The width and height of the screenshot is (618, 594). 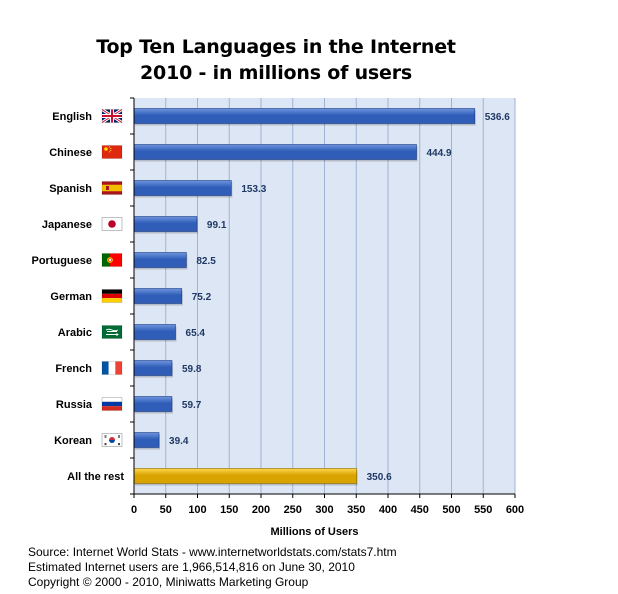 I want to click on bar-japanese, so click(x=165, y=224).